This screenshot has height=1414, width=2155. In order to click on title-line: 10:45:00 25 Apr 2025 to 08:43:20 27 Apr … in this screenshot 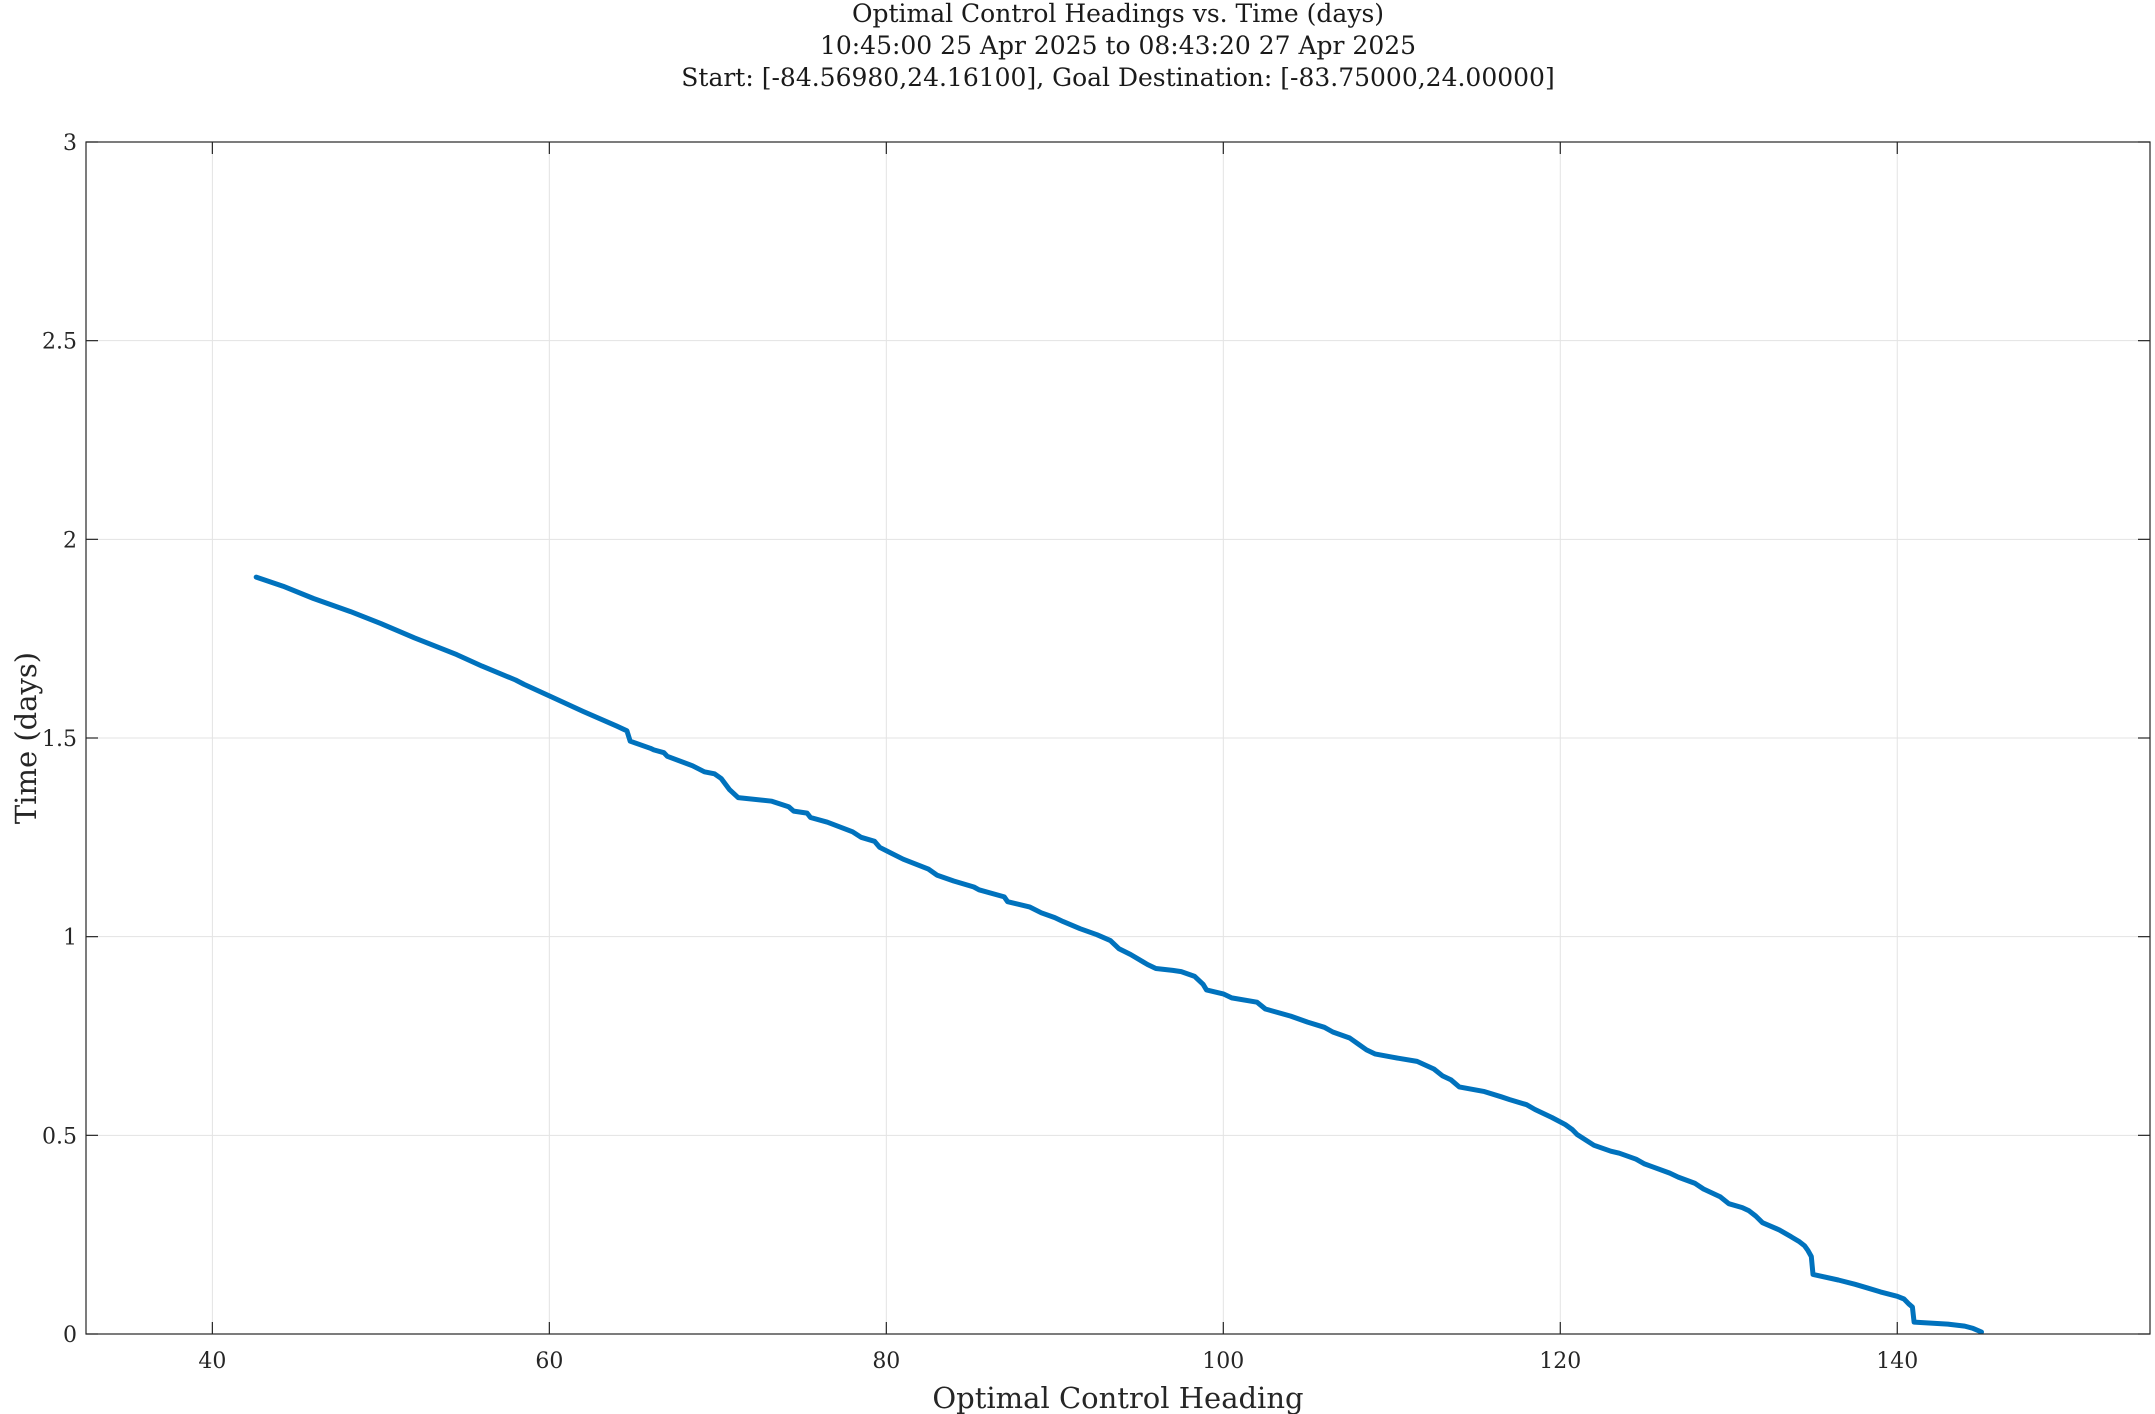, I will do `click(1118, 45)`.